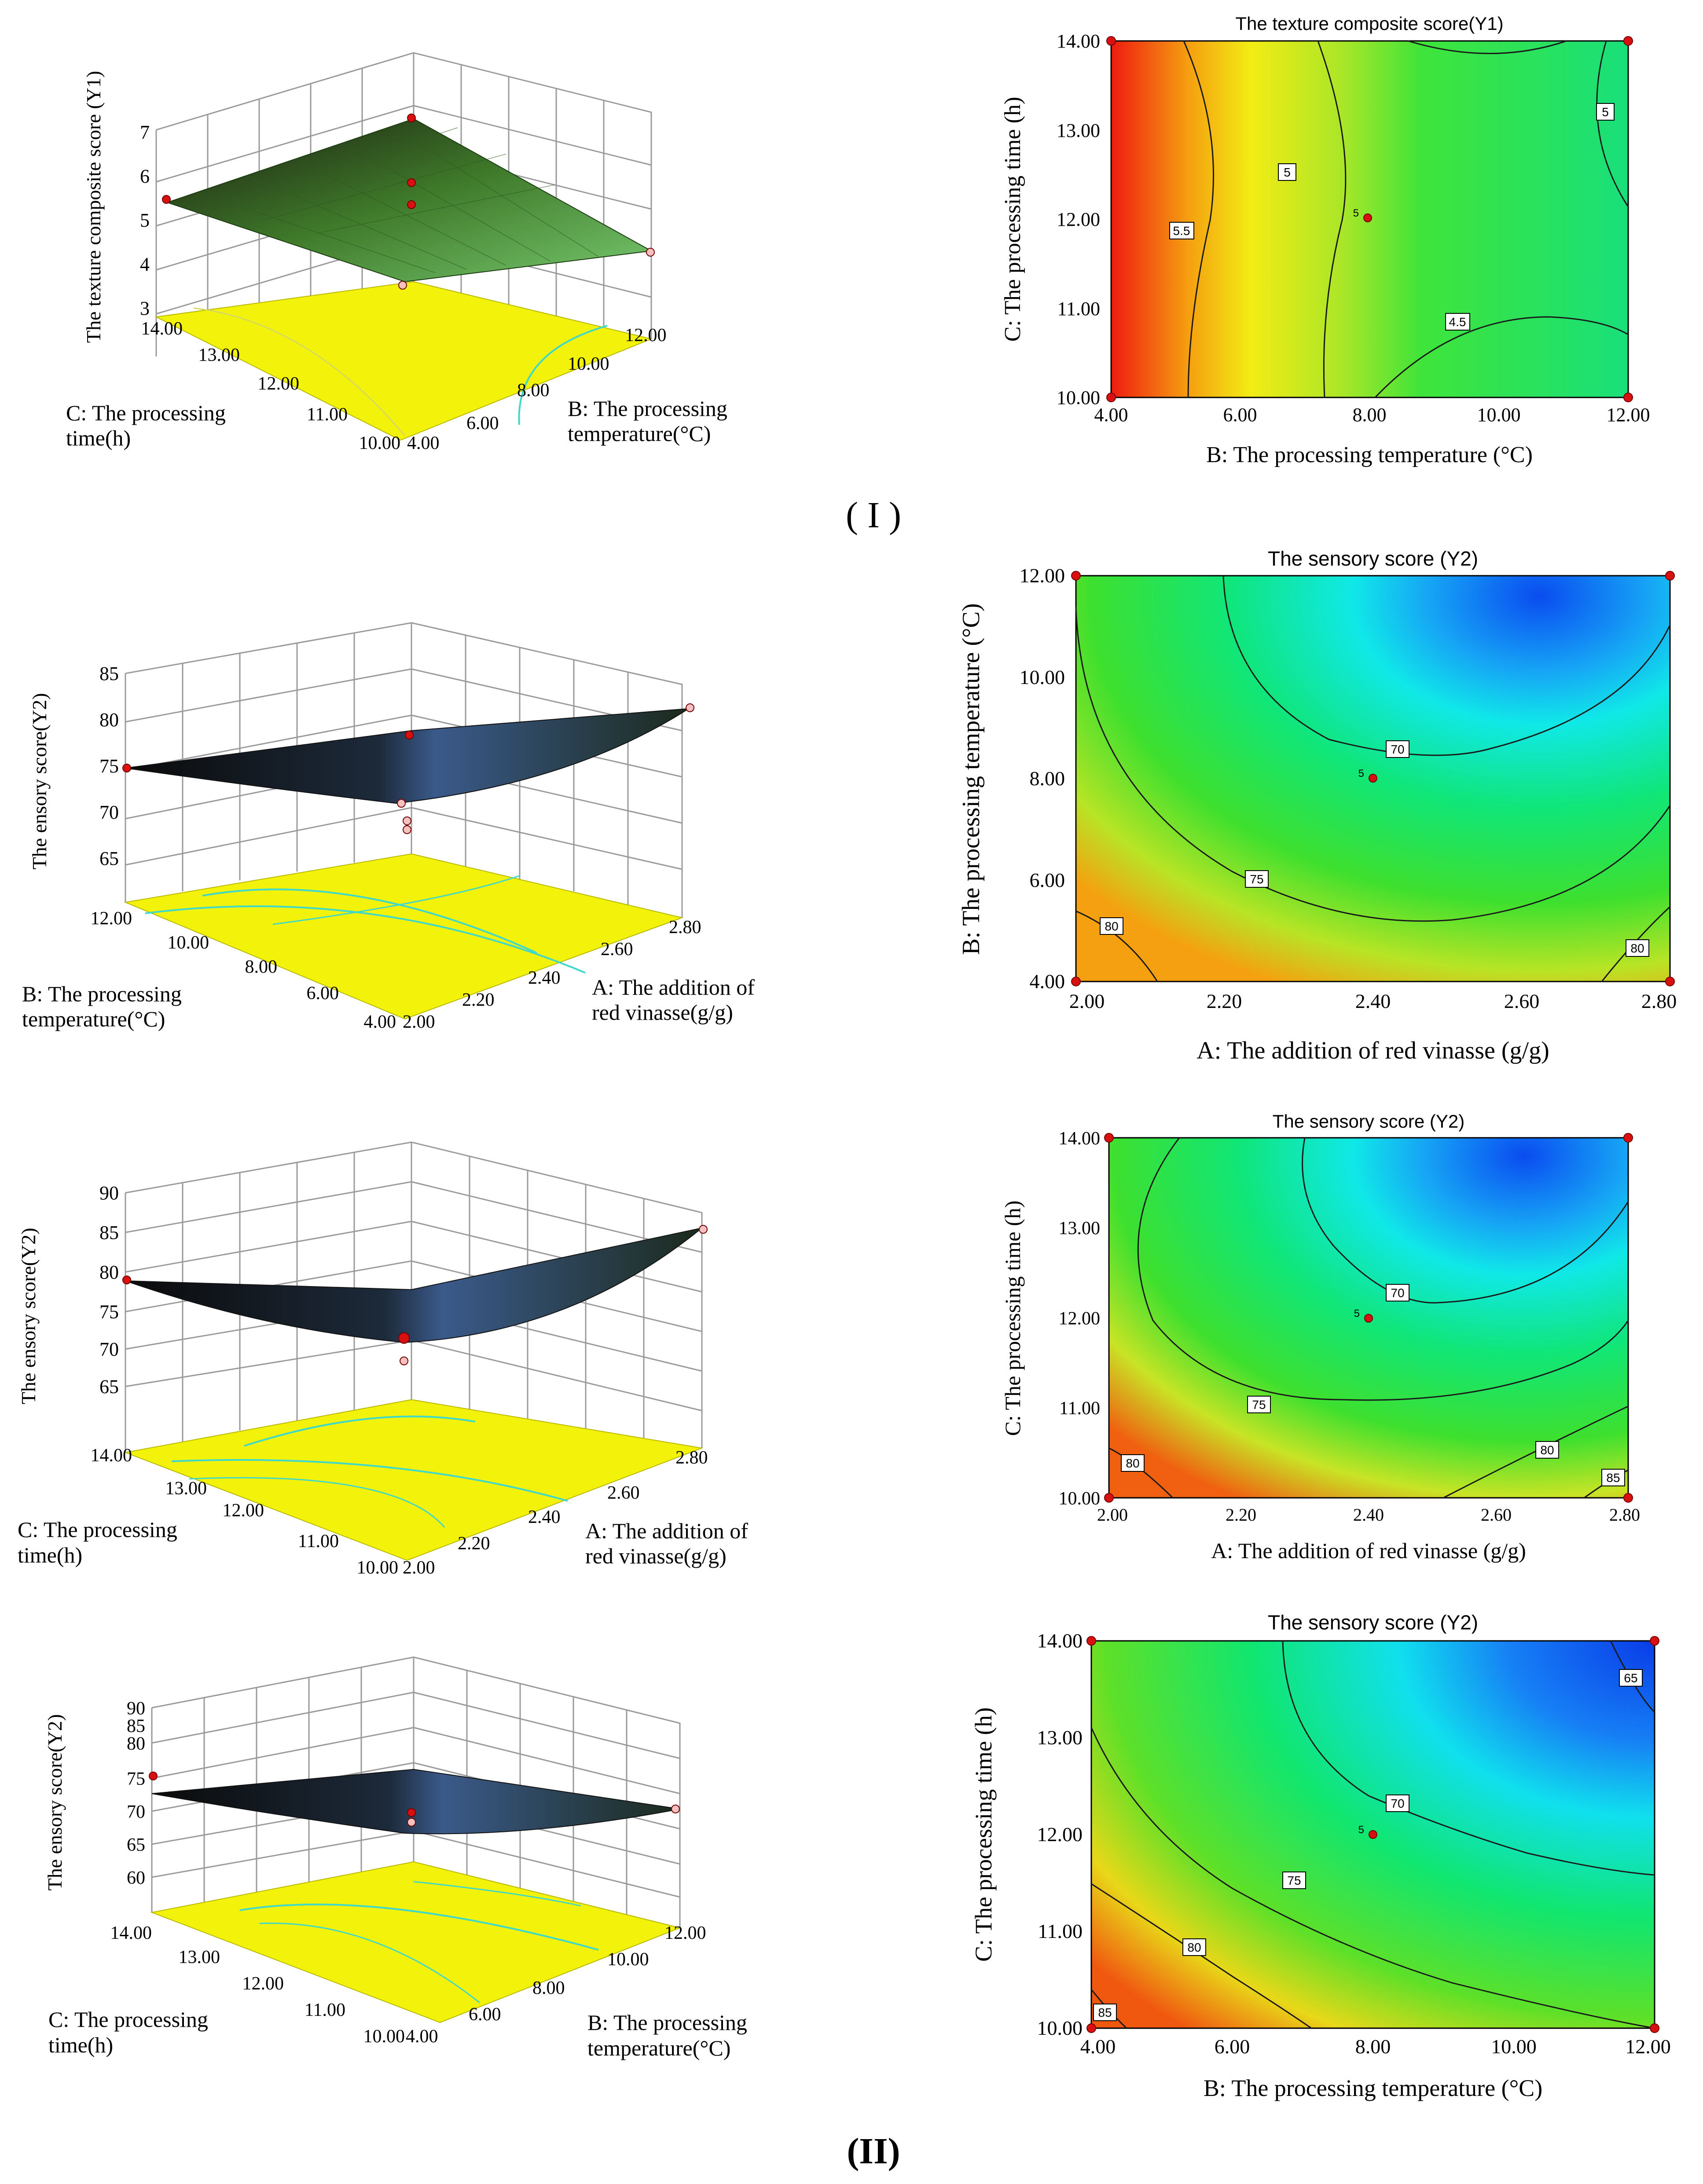 The height and width of the screenshot is (2184, 1703). Describe the element at coordinates (1522, 1001) in the screenshot. I see `svg-text: 2.60` at that location.